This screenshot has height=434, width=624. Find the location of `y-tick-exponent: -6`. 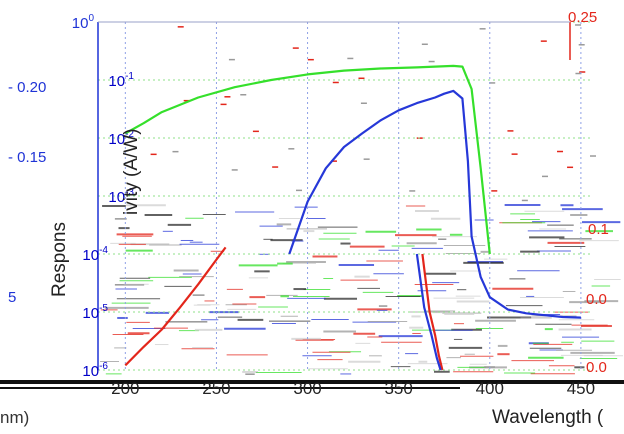

y-tick-exponent: -6 is located at coordinates (103, 366).